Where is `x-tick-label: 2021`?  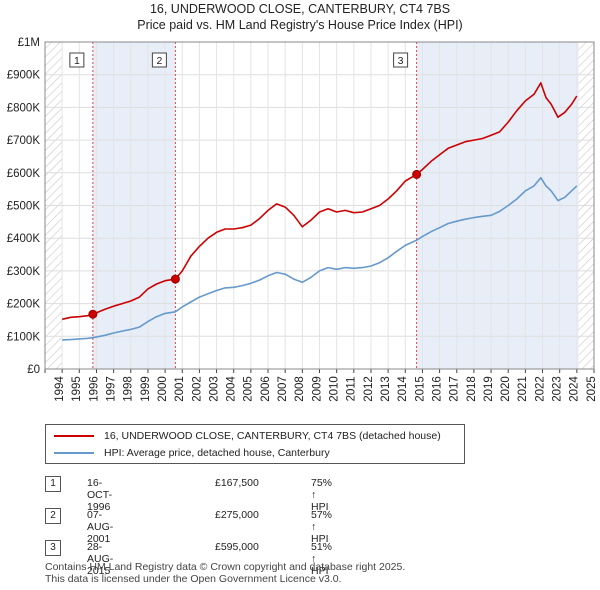 x-tick-label: 2021 is located at coordinates (523, 389).